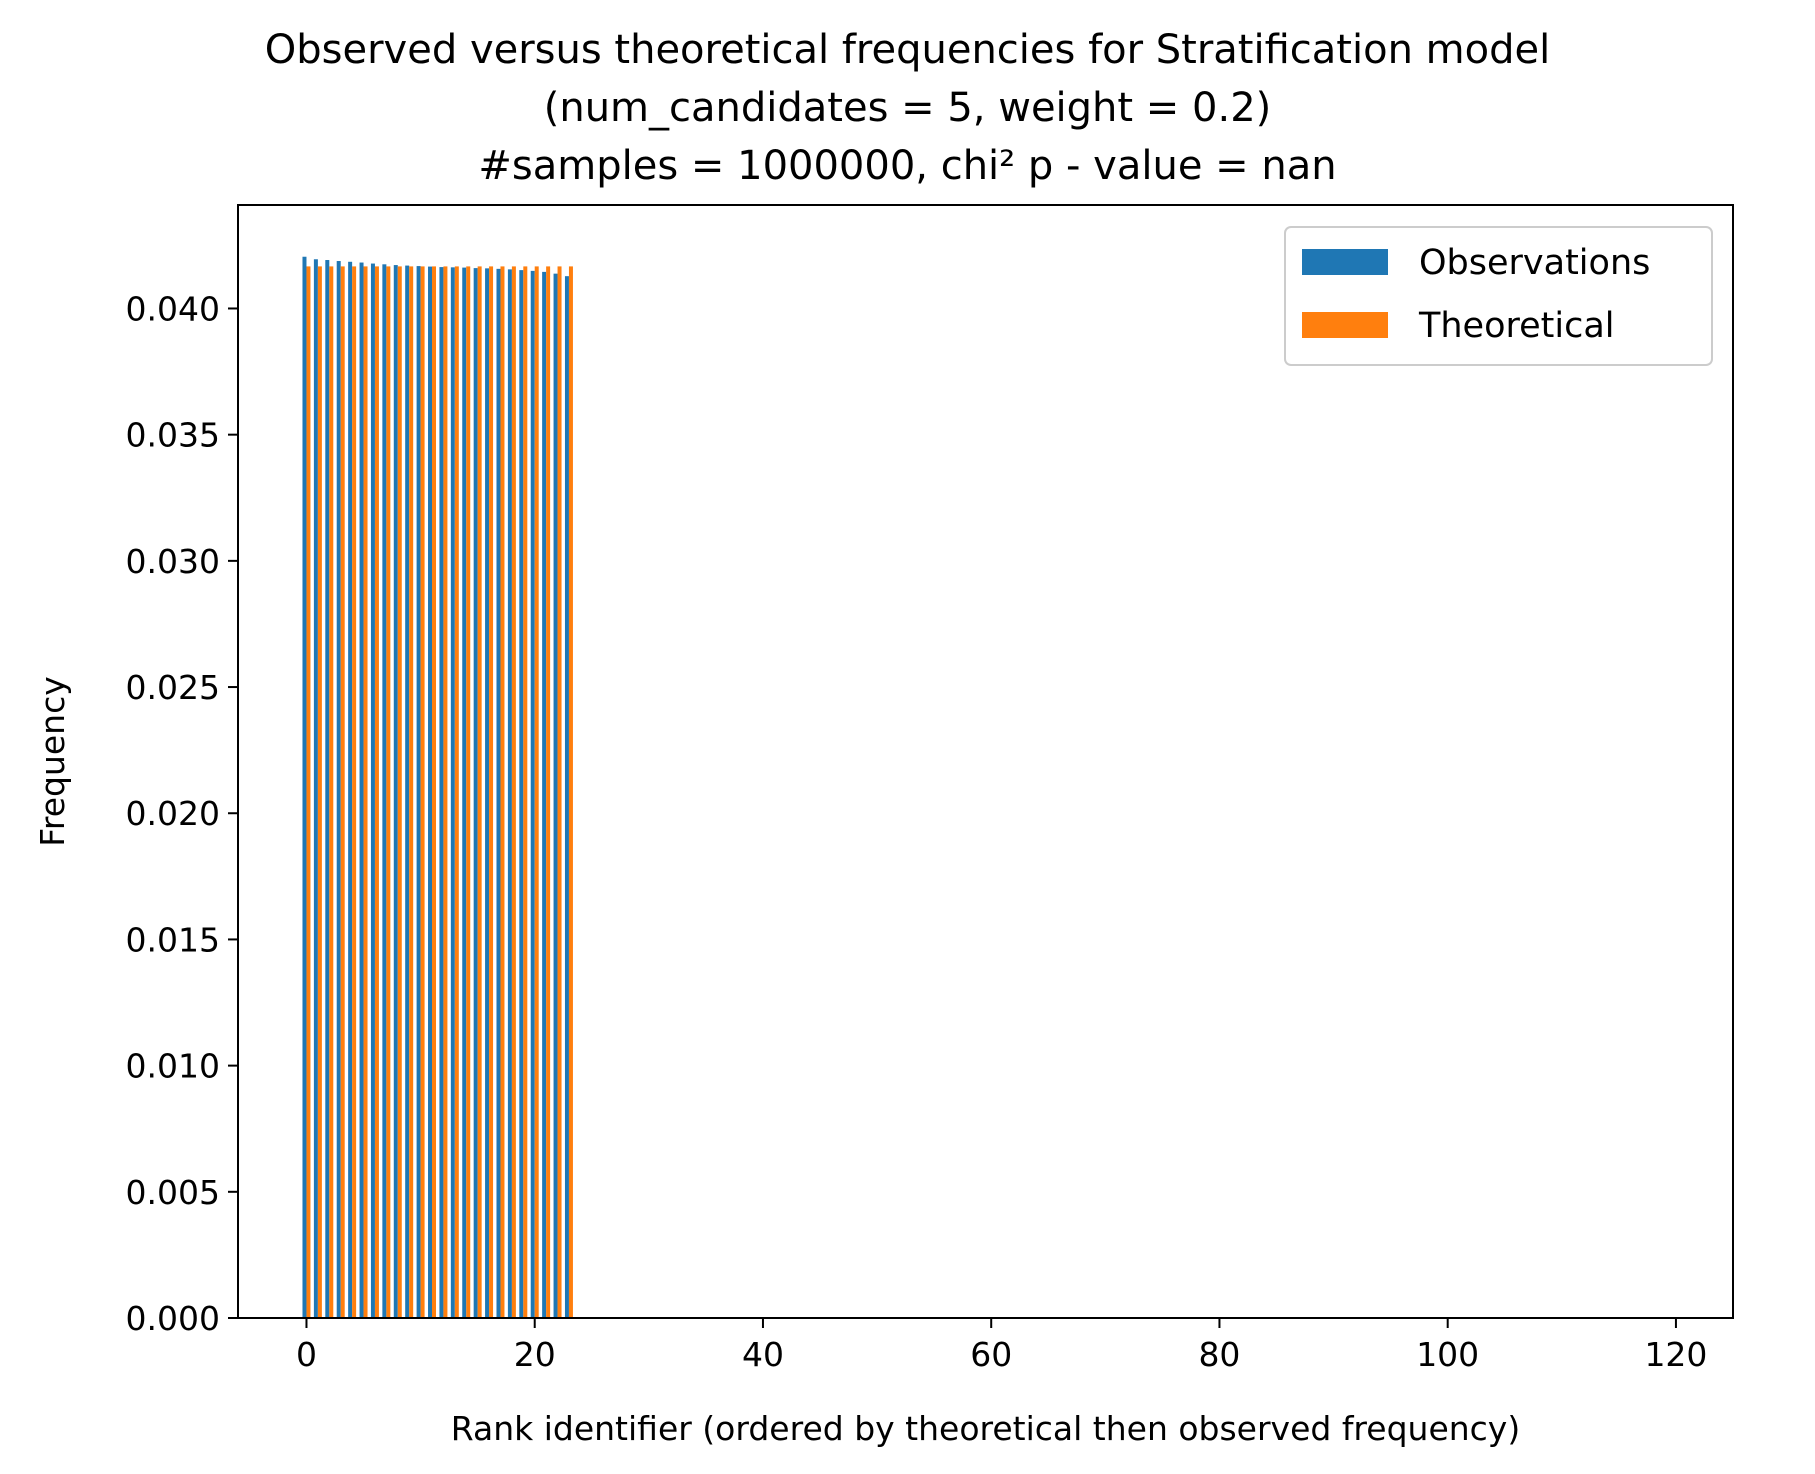 Image resolution: width=1815 pixels, height=1474 pixels. Describe the element at coordinates (173, 939) in the screenshot. I see `y-tick-label: 0.015` at that location.